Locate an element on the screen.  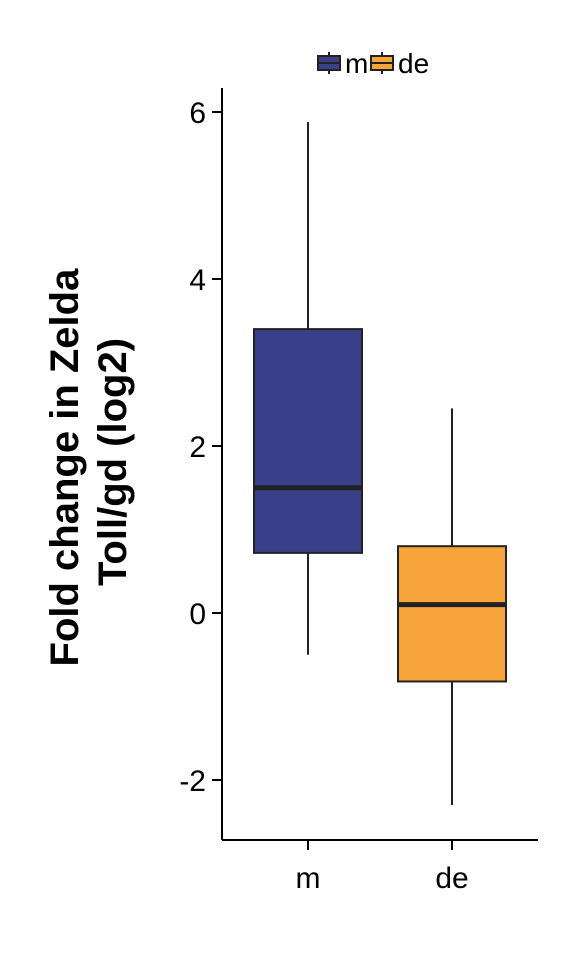
y-axis-title-line-2: Toll/gd (log2) is located at coordinates (113, 462).